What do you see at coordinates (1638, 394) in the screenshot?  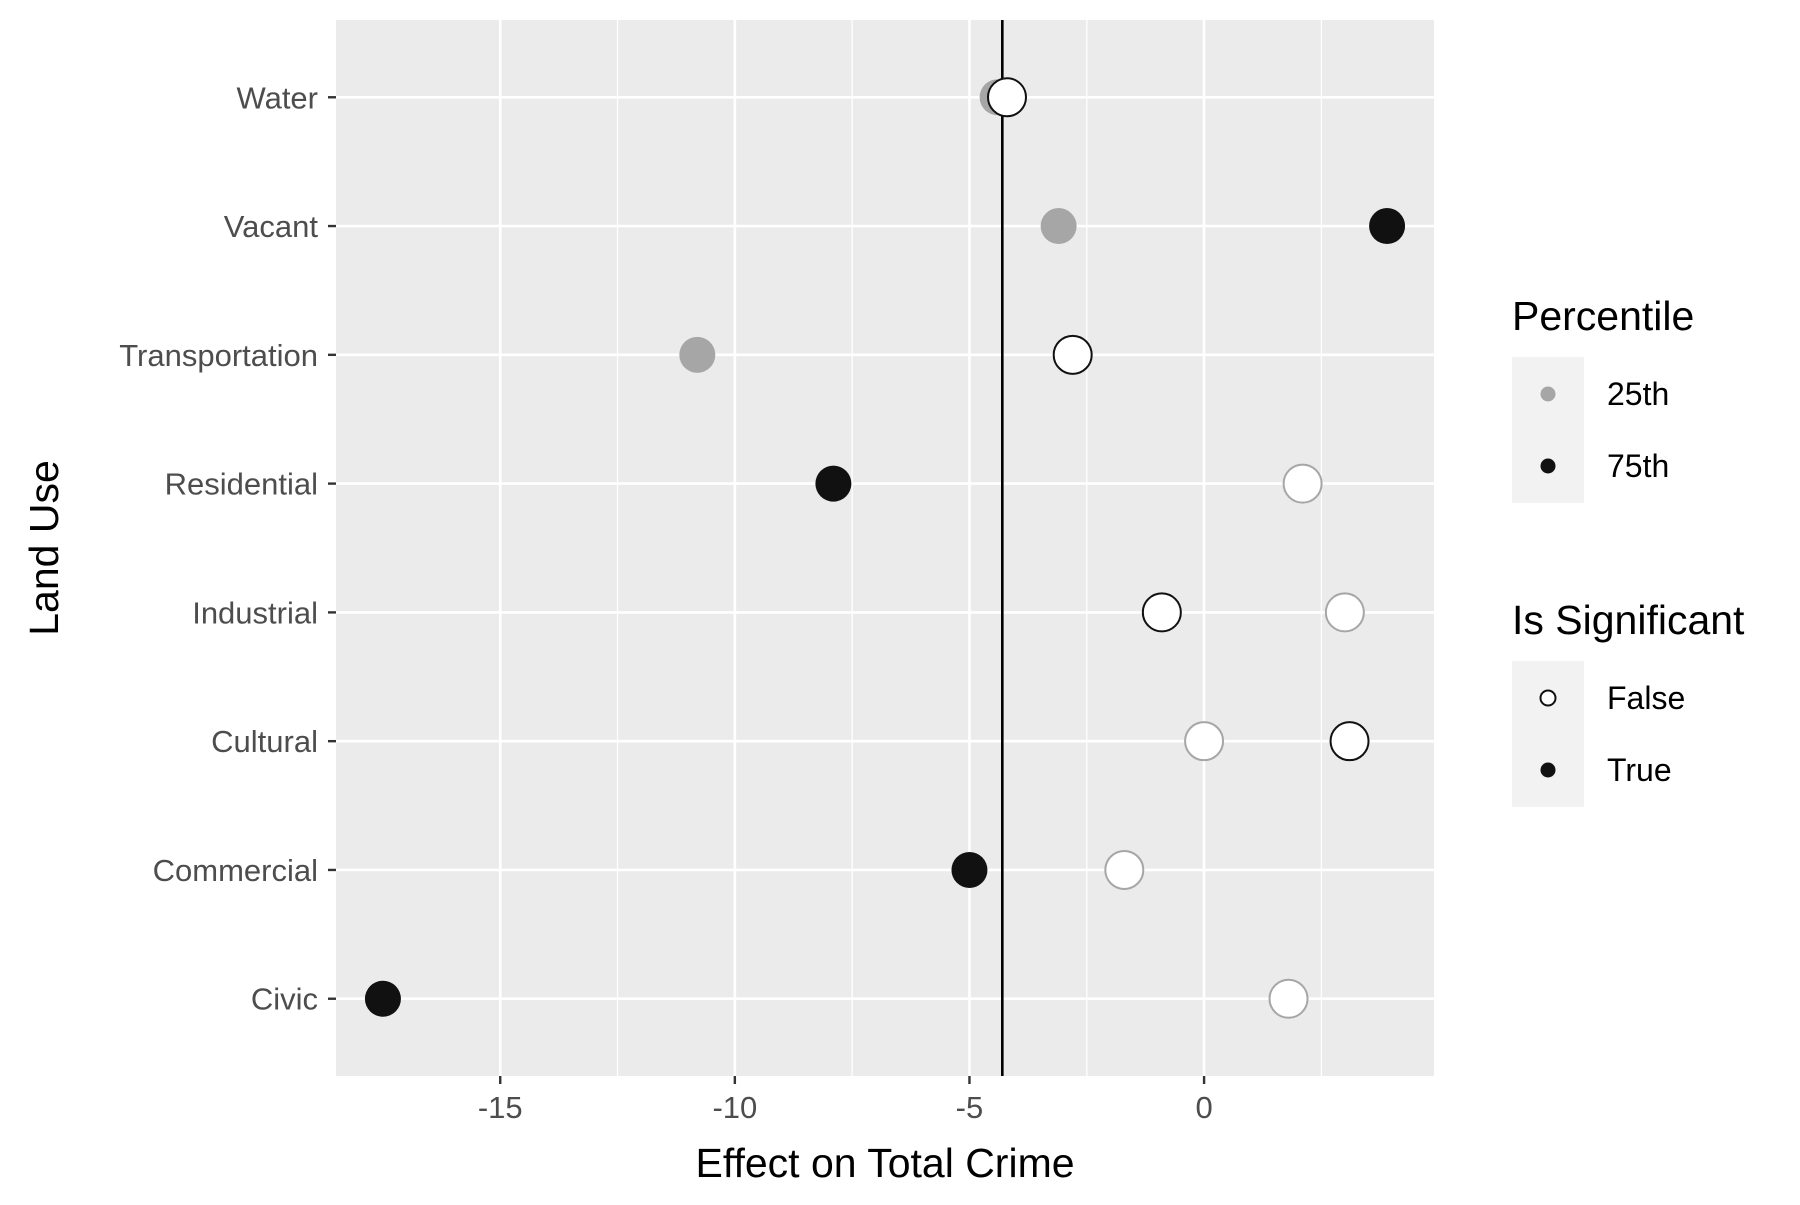 I see `legend-label: 25th` at bounding box center [1638, 394].